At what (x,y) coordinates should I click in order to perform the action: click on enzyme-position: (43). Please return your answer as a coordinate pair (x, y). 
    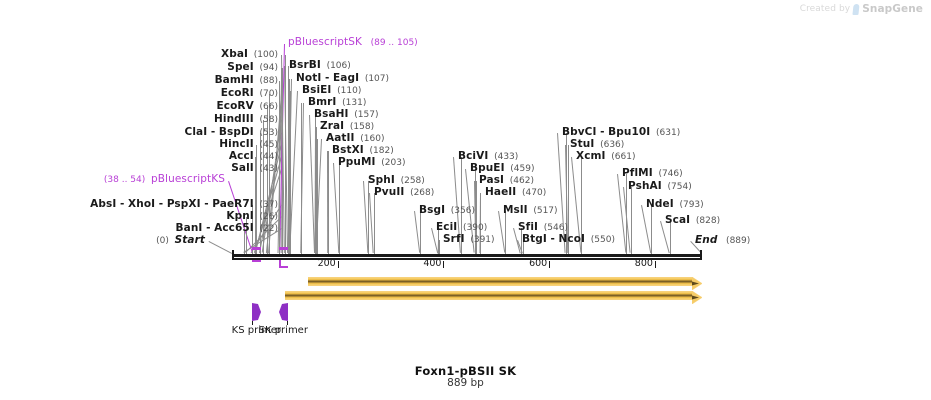
    Looking at the image, I should click on (265, 169).